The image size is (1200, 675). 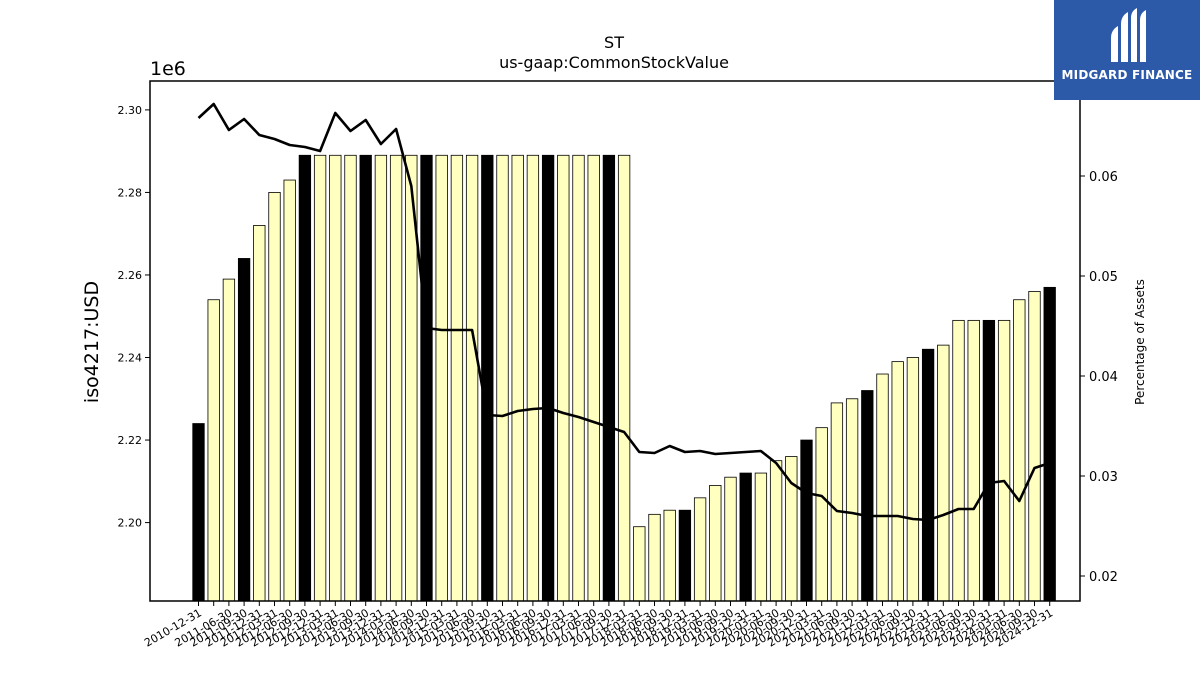 I want to click on chart-title: ST, so click(x=614, y=42).